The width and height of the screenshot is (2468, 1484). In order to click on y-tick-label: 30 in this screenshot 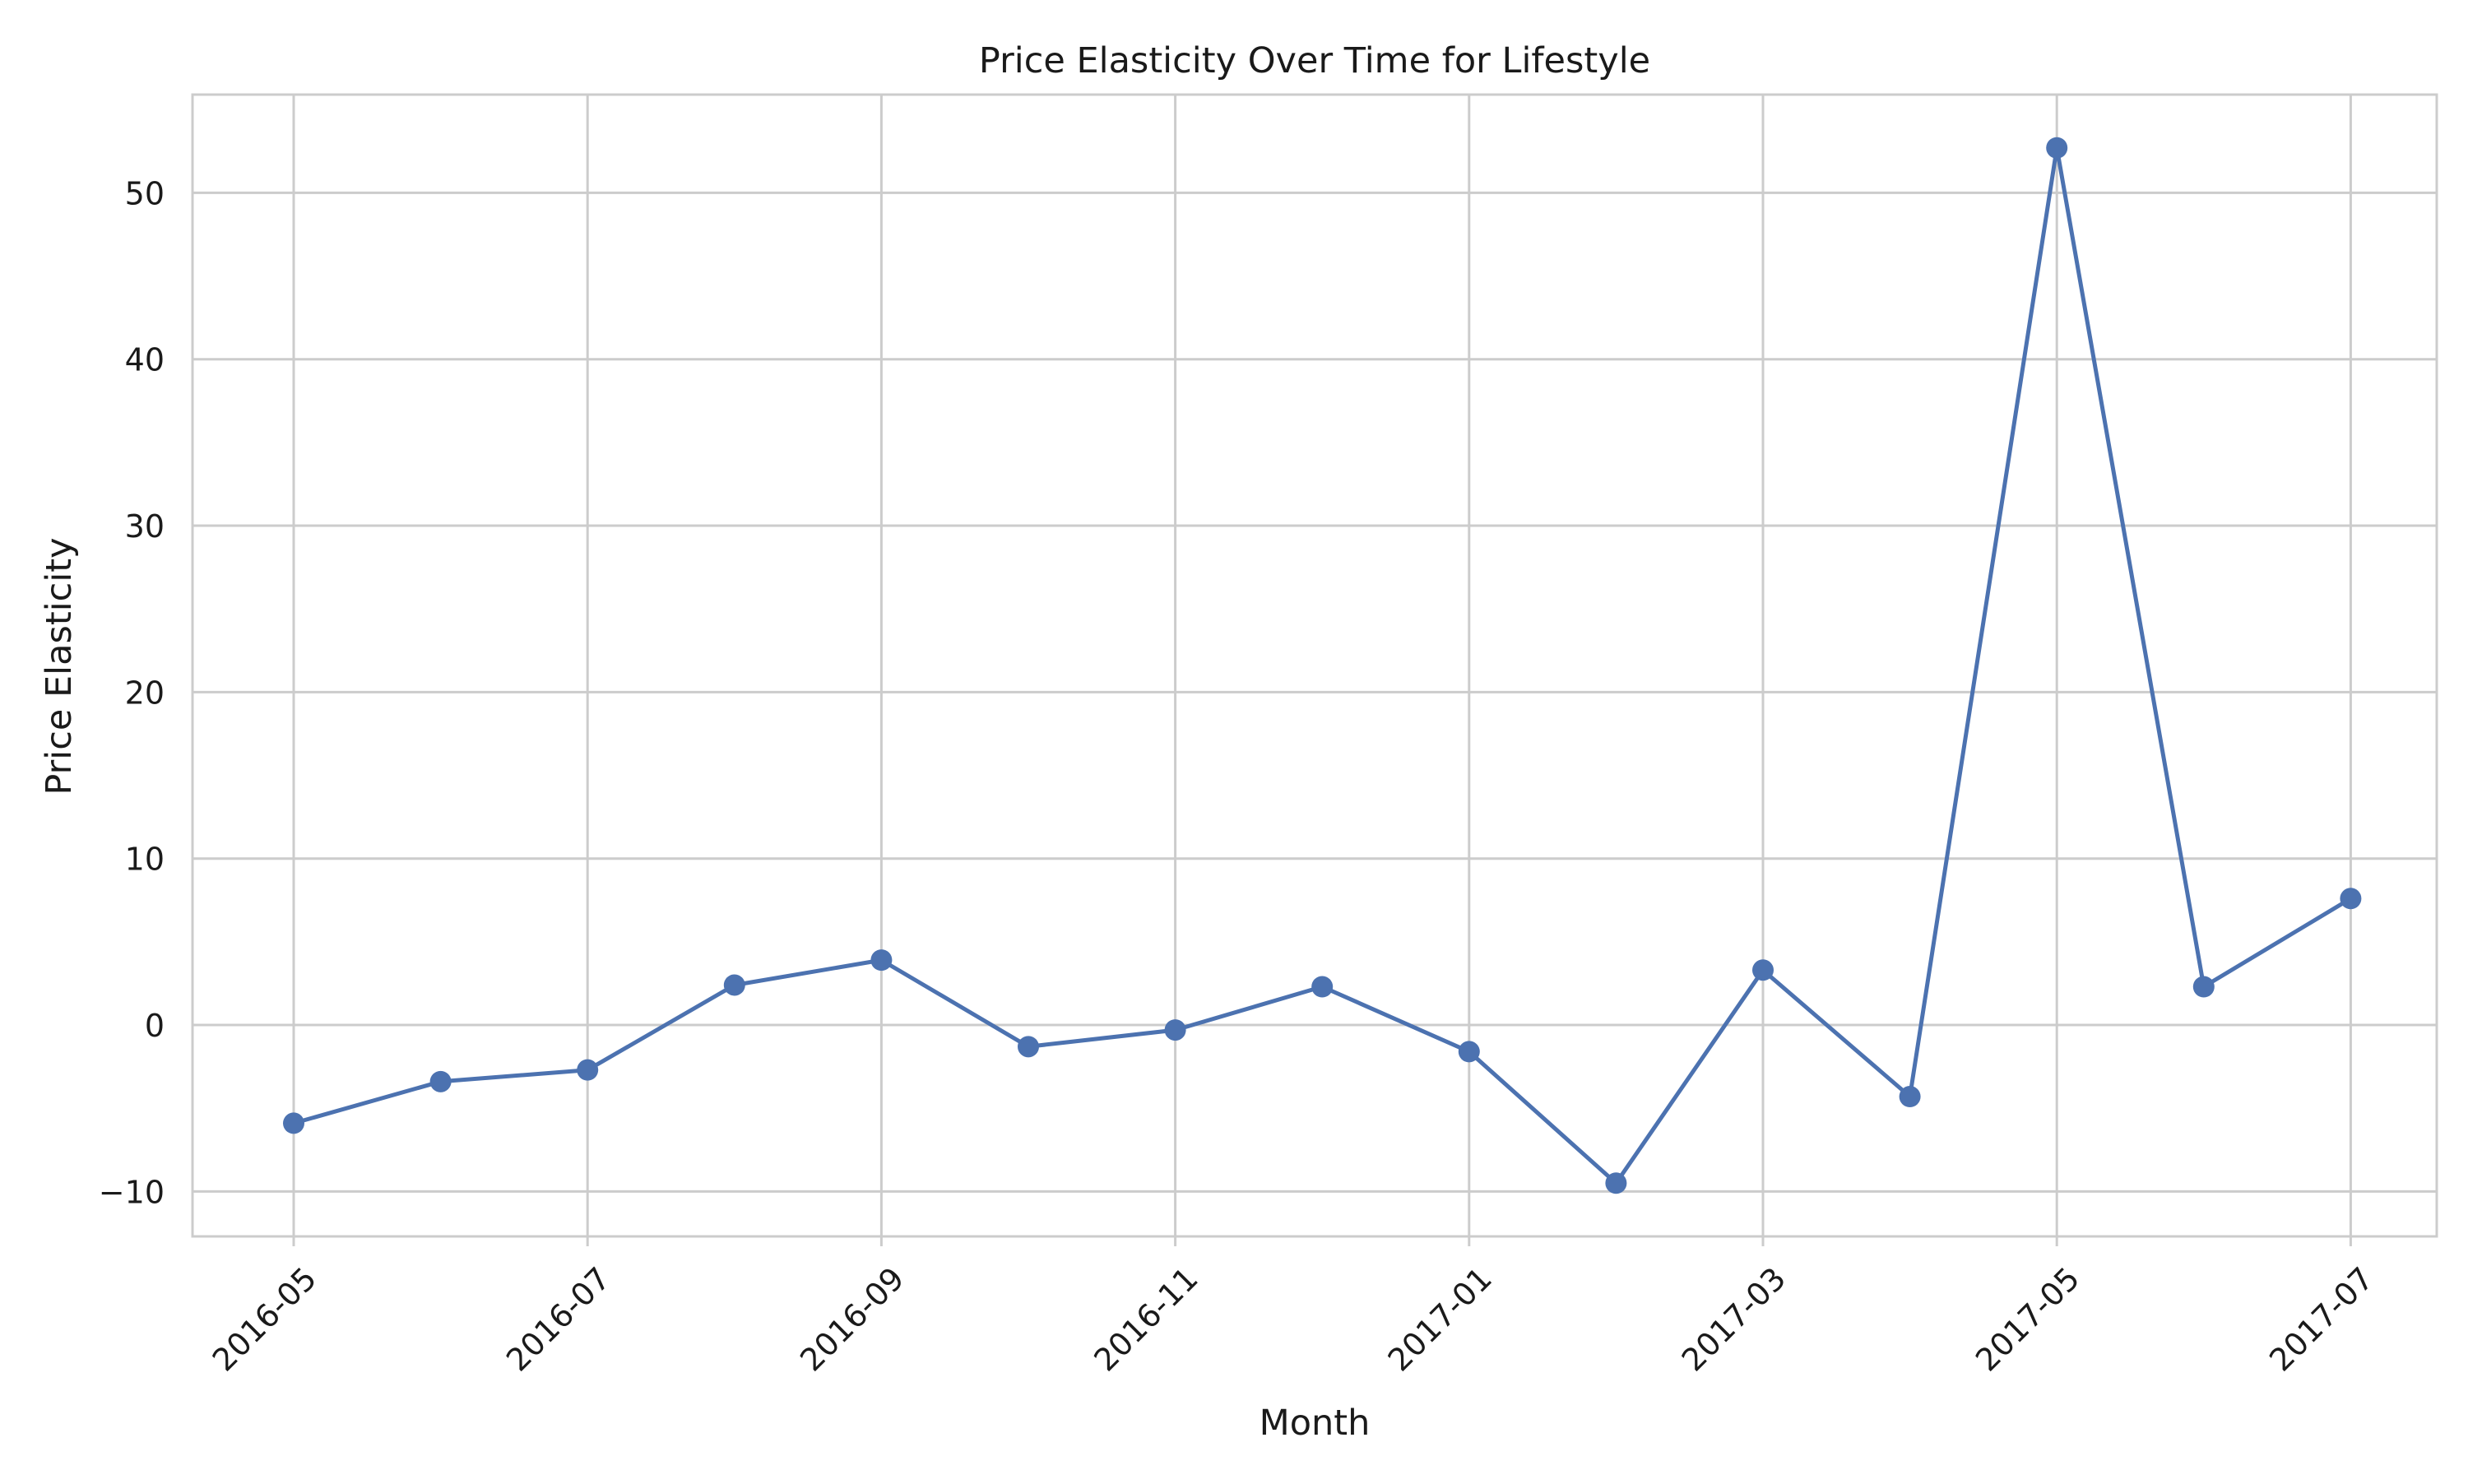, I will do `click(145, 526)`.